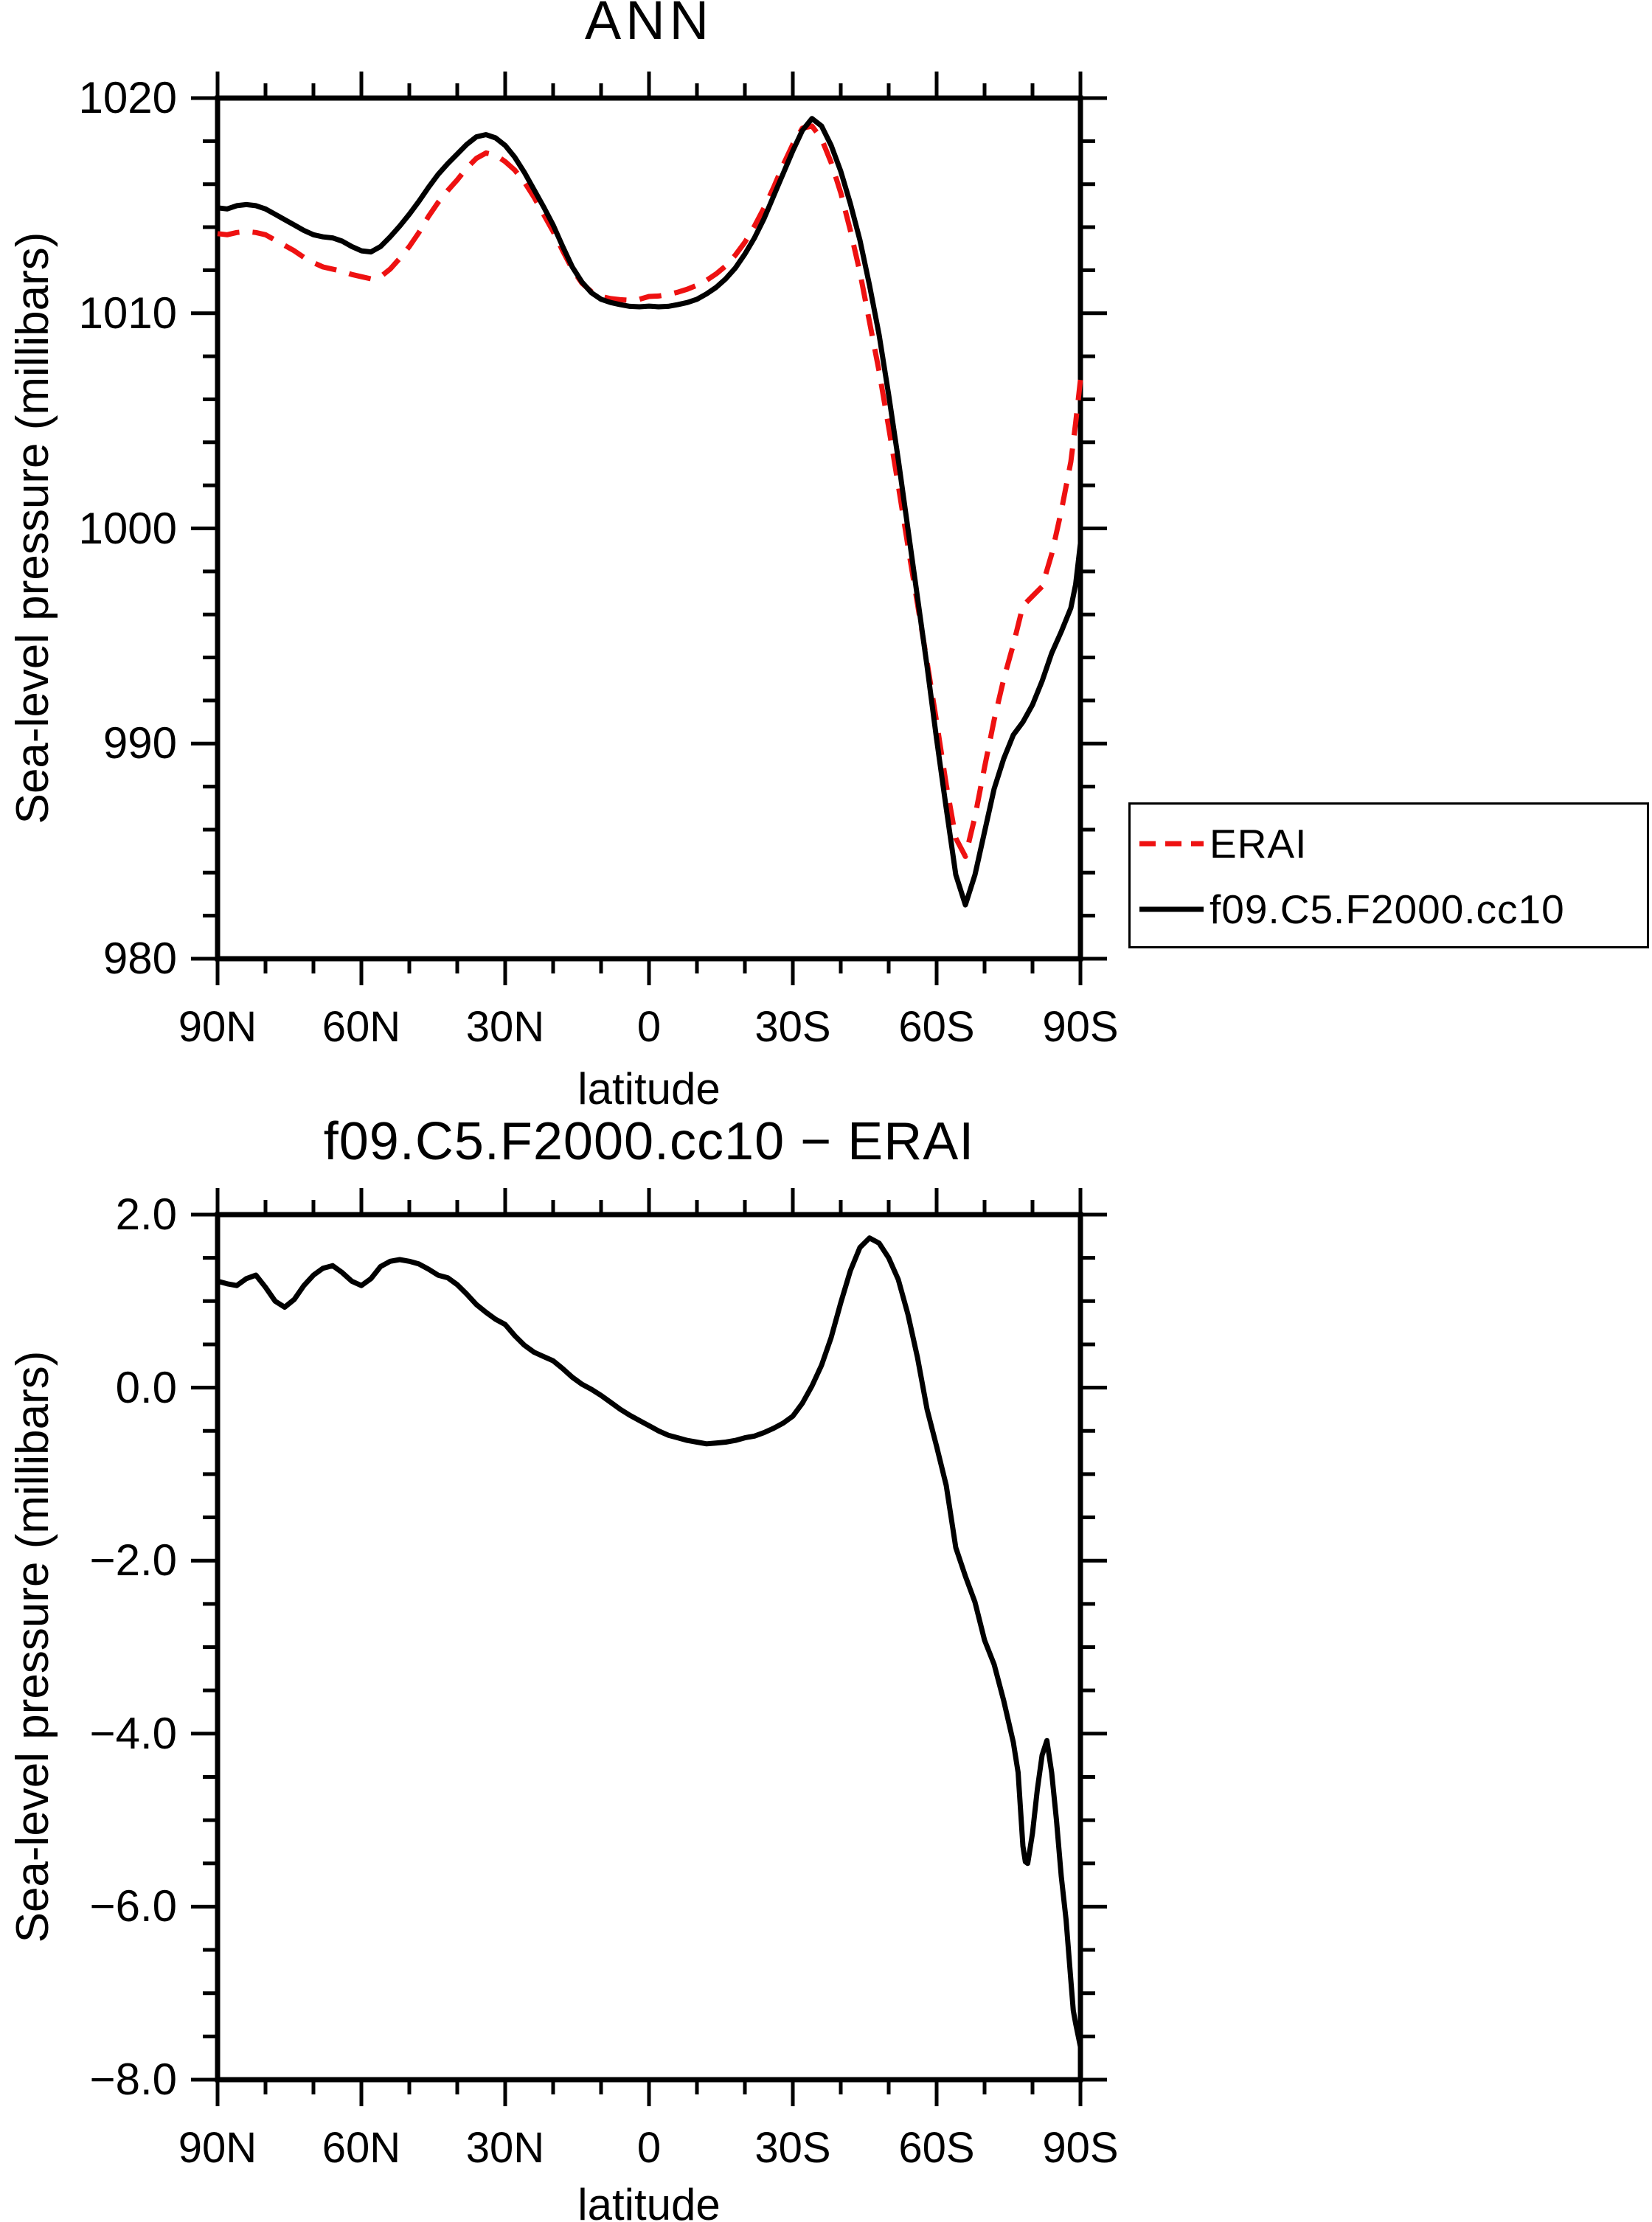  Describe the element at coordinates (146, 1214) in the screenshot. I see `y-tick-label: 2.0` at that location.